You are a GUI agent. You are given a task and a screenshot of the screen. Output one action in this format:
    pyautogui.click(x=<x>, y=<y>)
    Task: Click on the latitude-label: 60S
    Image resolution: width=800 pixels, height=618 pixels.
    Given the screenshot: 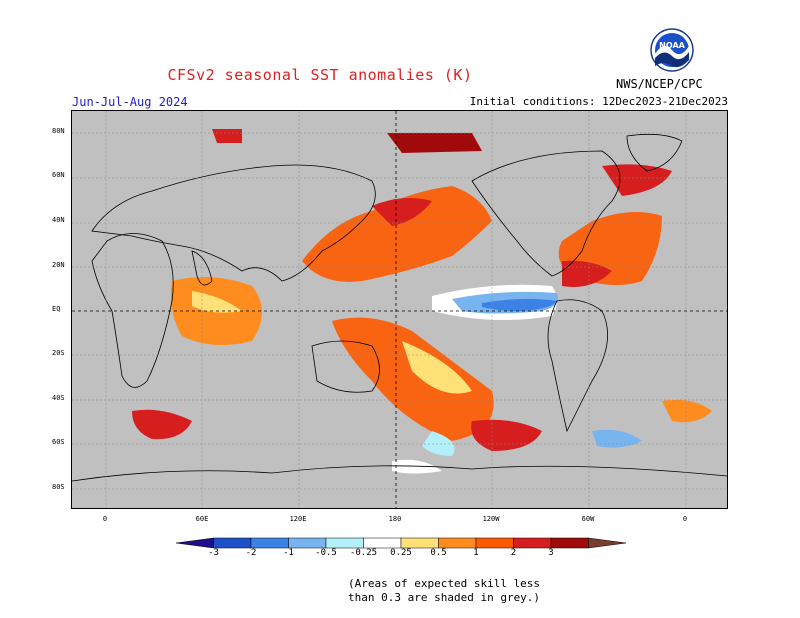 What is the action you would take?
    pyautogui.click(x=58, y=442)
    